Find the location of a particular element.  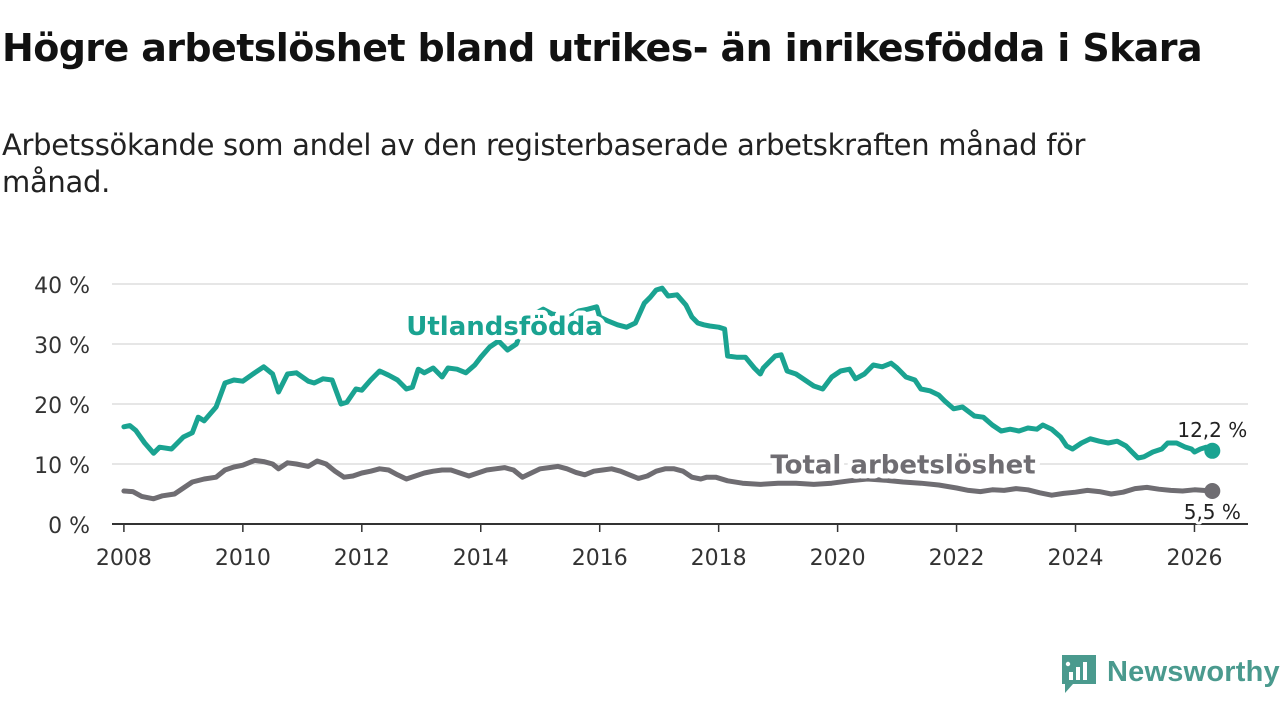

series-name-label-total: Total arbetslöshet is located at coordinates (902, 466).